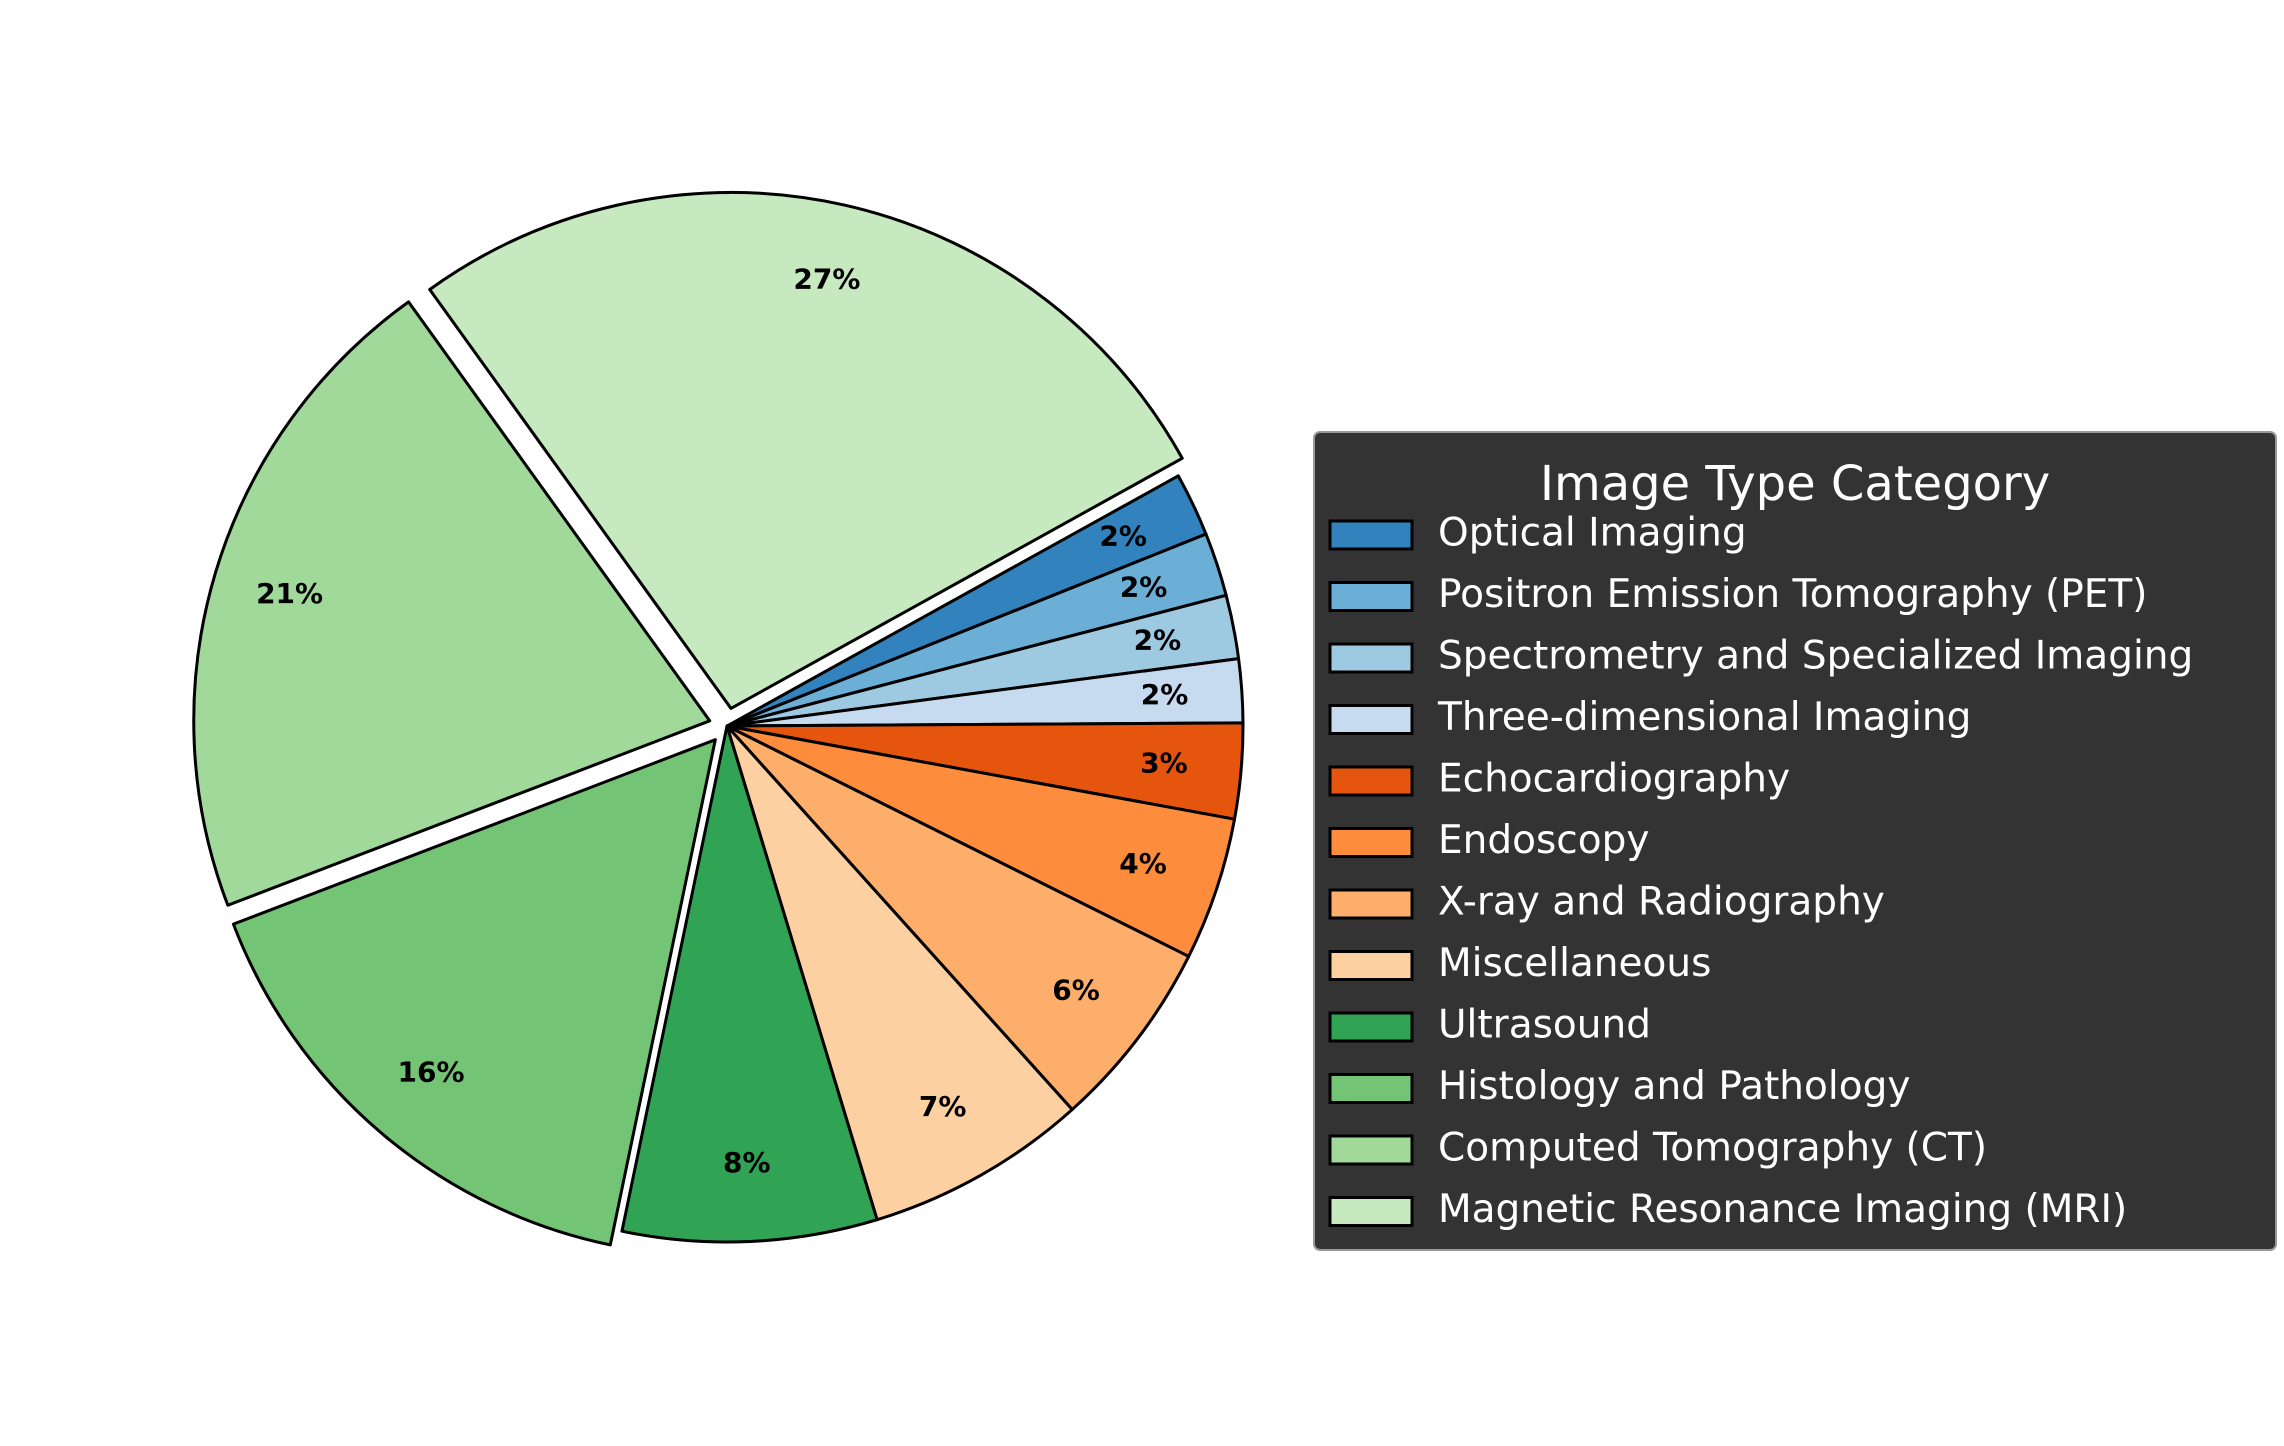  Describe the element at coordinates (1371, 842) in the screenshot. I see `legend-swatch-endoscopy` at that location.